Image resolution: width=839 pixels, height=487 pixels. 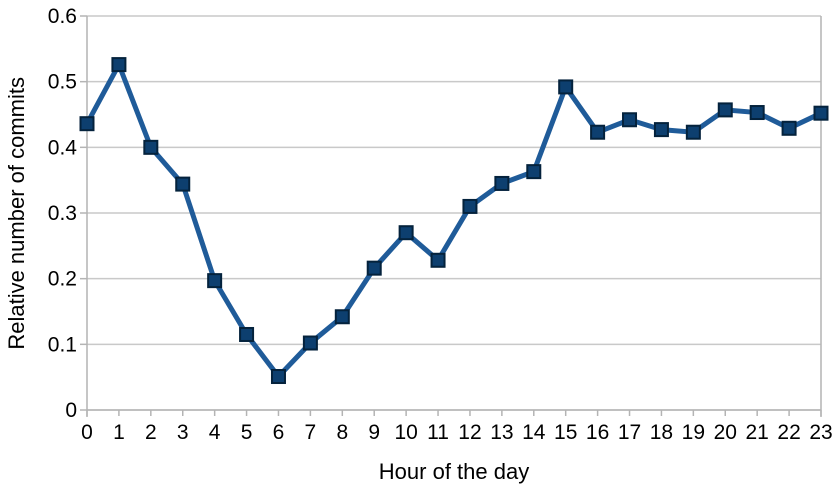 I want to click on x-tick-label: 1, so click(x=119, y=432).